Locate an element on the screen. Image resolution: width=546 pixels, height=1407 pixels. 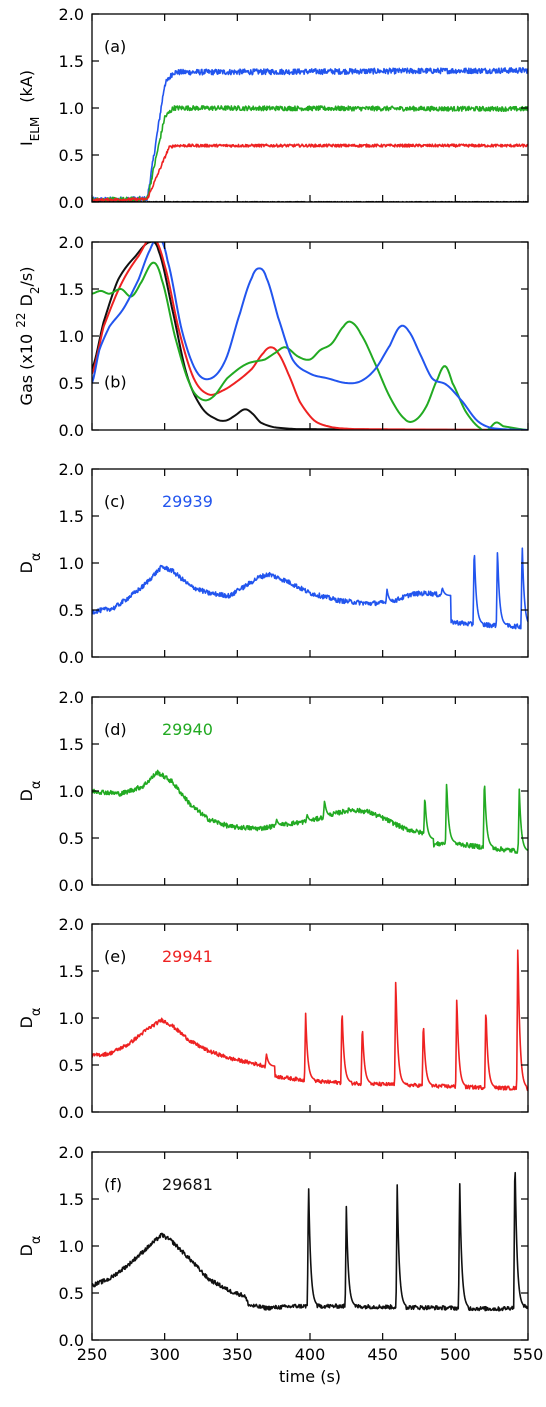
panel-c: 0.0 0.5 1.0 1.5 2.0 (c) 29939 Dα is located at coordinates (273, 563).